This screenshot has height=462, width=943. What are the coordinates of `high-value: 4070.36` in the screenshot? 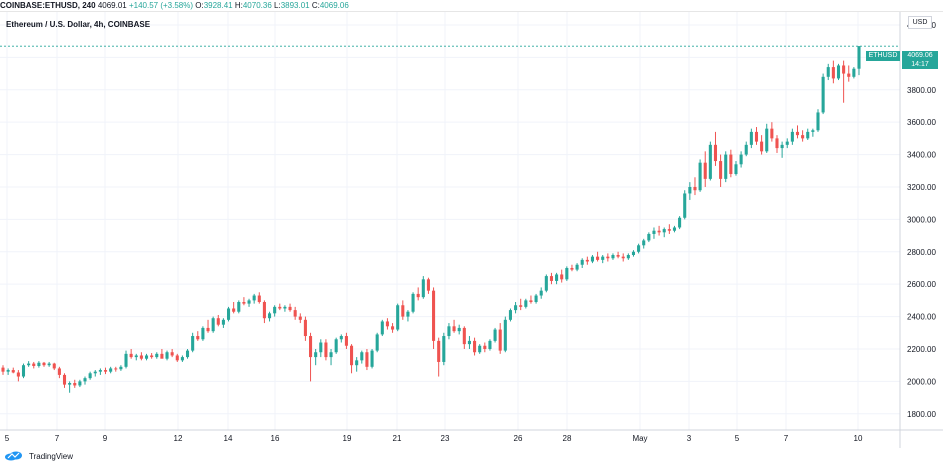 It's located at (257, 5).